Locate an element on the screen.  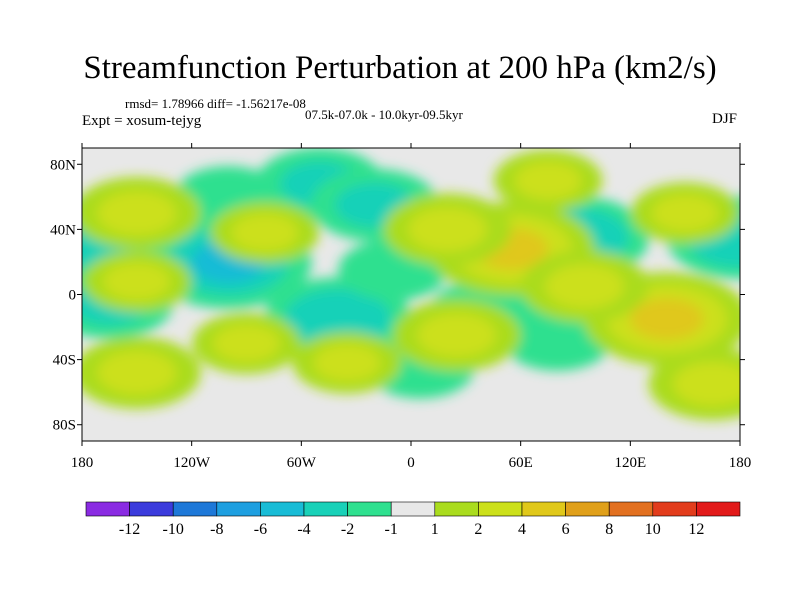
colorbar-label: -8 is located at coordinates (216, 529).